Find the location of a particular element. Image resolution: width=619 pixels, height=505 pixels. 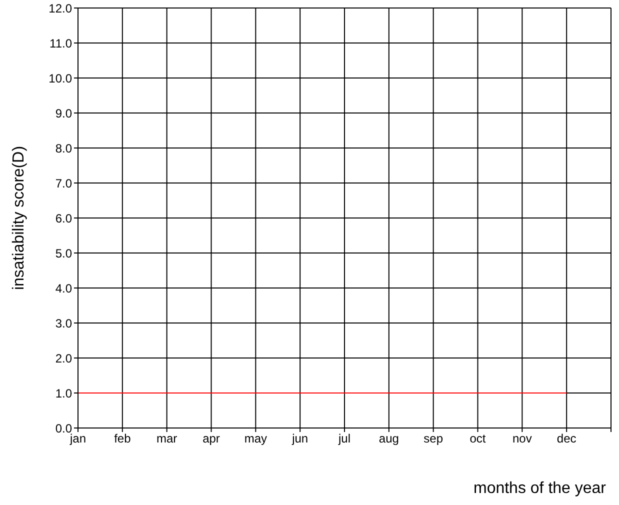

y-tick-label: 6.0 is located at coordinates (63, 218).